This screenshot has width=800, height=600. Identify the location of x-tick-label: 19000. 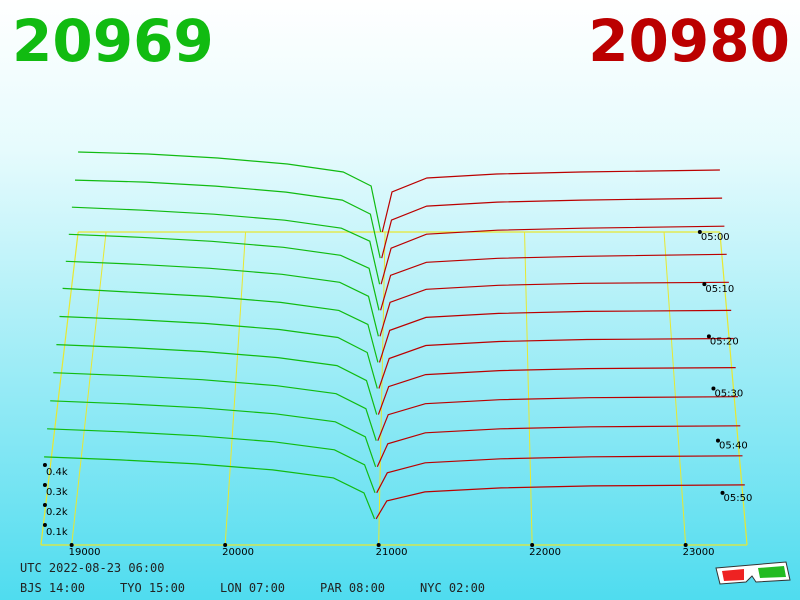
(85, 552).